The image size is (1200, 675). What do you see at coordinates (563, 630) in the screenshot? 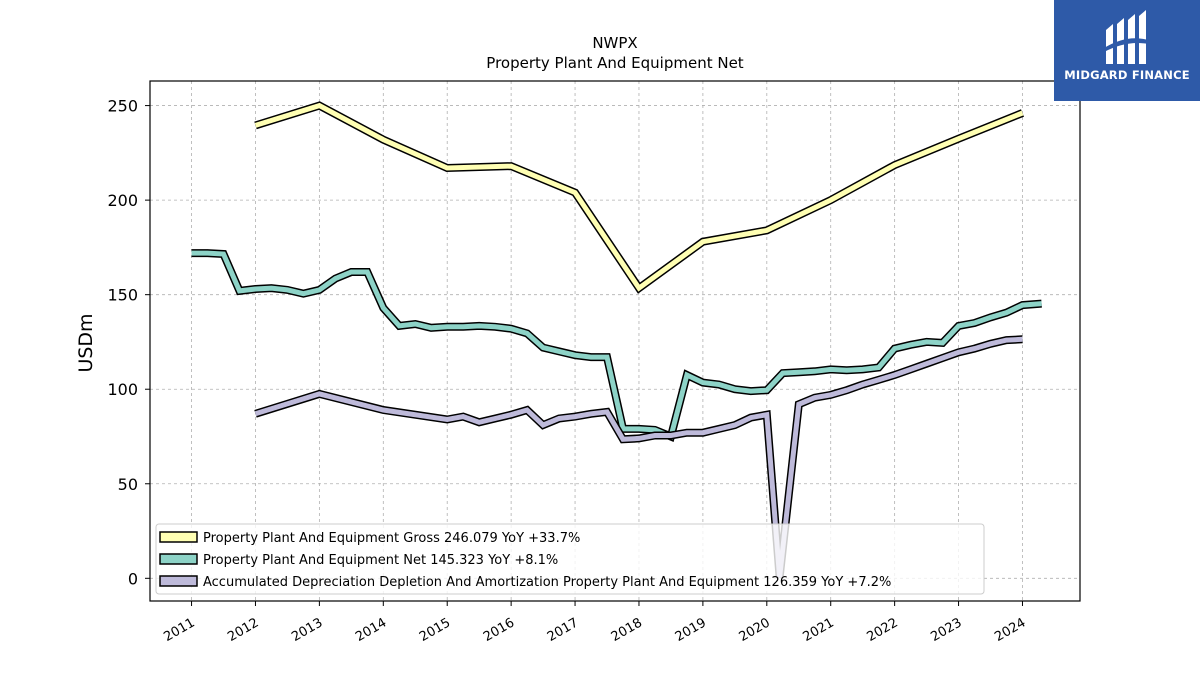
I see `x-tick-label: 2017` at bounding box center [563, 630].